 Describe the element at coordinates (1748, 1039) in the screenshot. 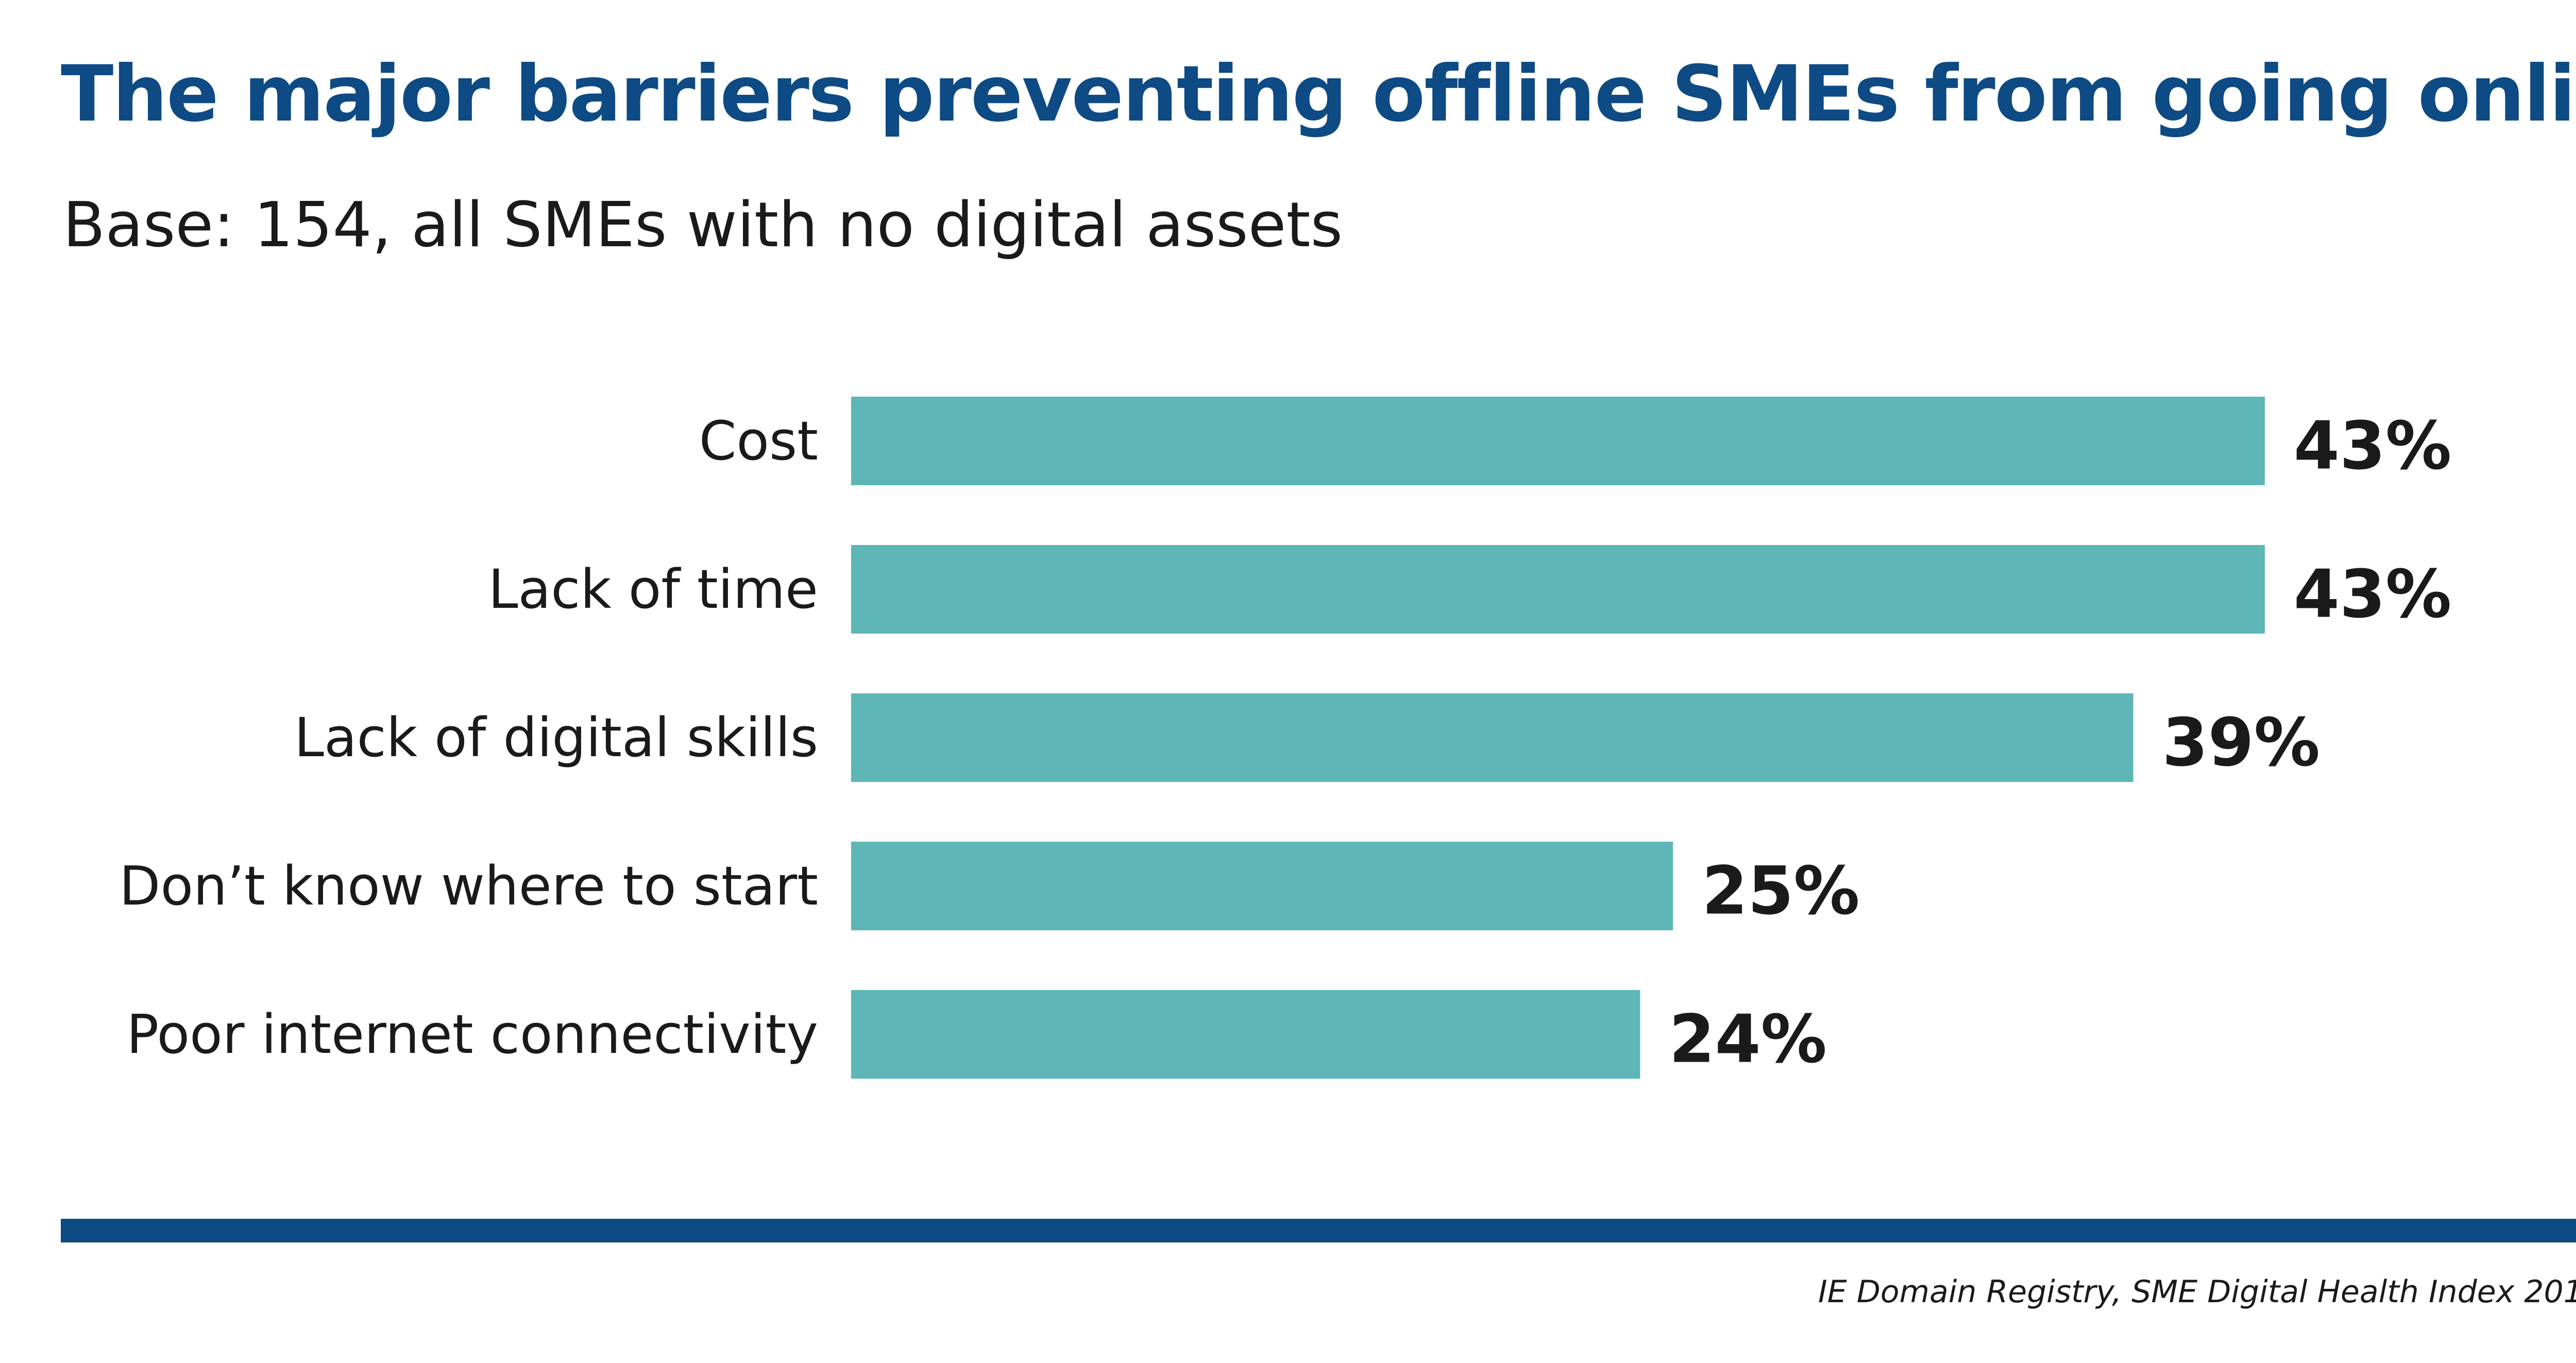

I see `value-label: 24%` at that location.